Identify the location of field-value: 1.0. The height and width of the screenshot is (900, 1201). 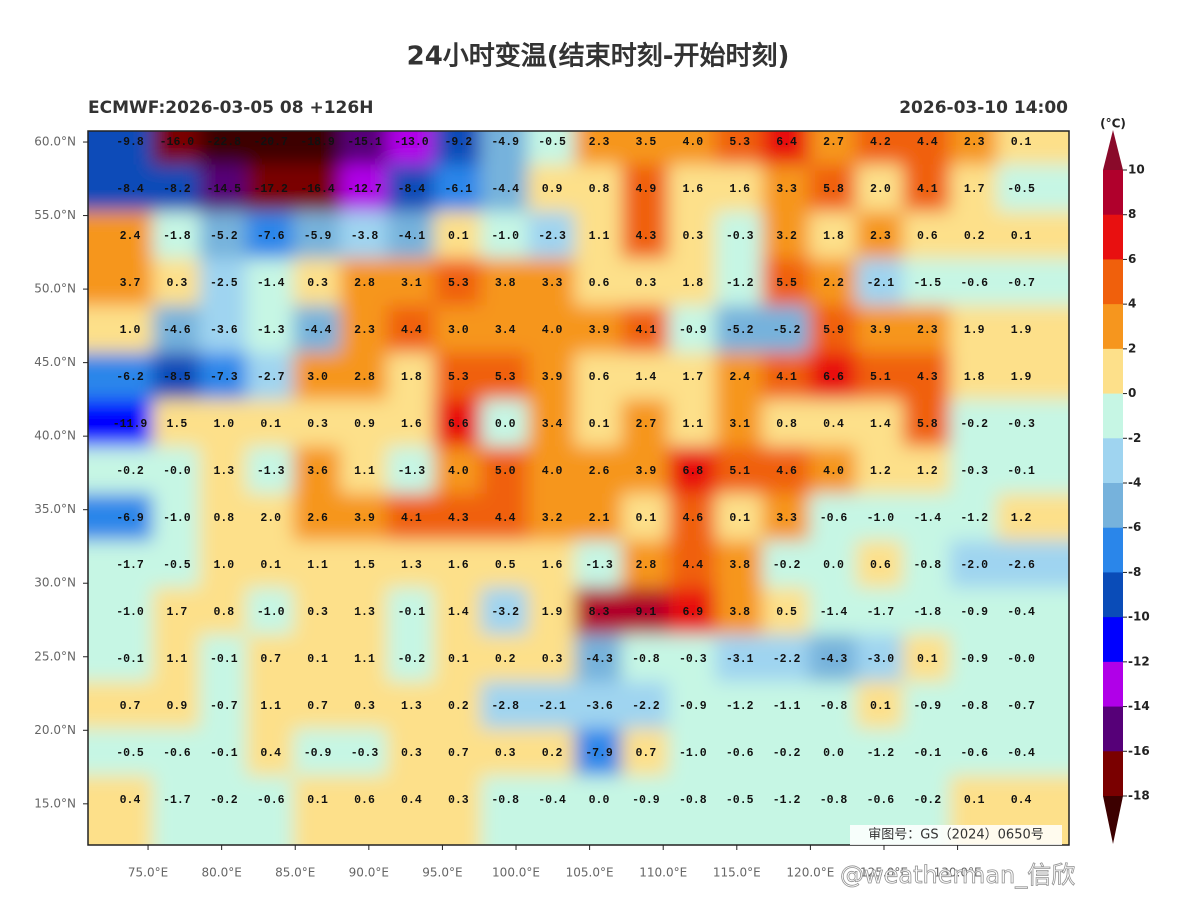
(130, 330).